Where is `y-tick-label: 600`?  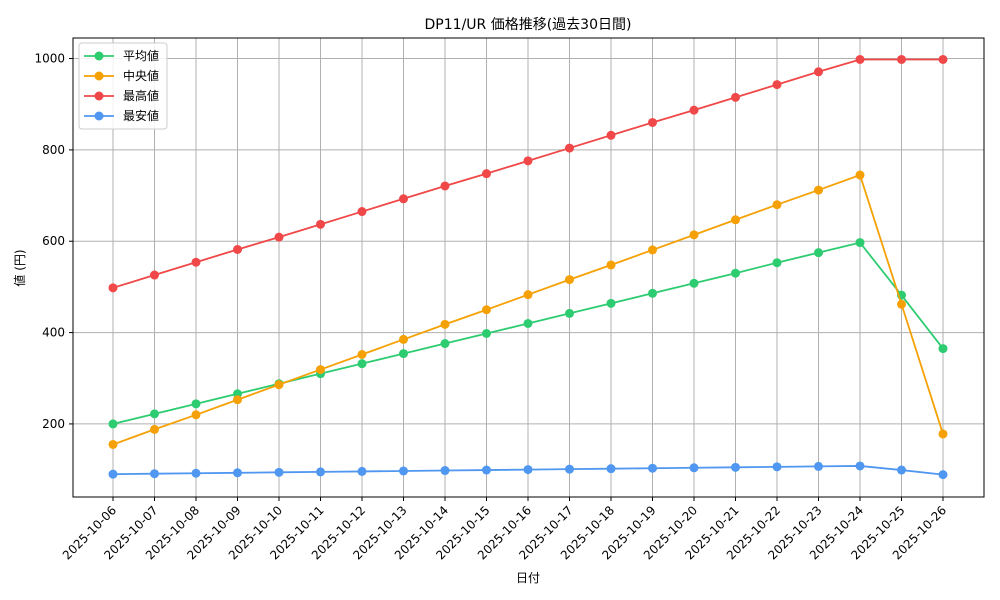
y-tick-label: 600 is located at coordinates (53, 241).